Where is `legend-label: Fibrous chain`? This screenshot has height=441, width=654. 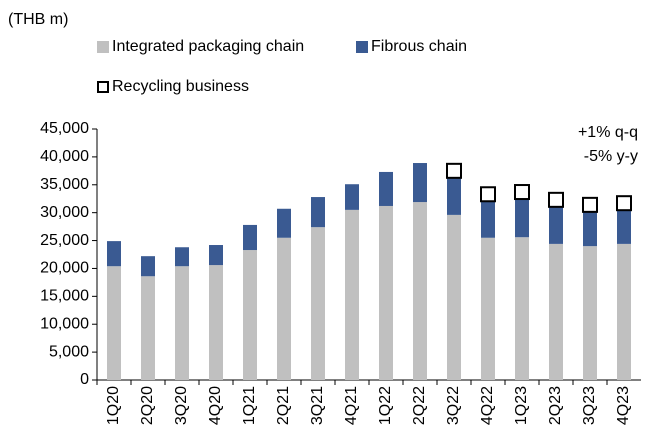 legend-label: Fibrous chain is located at coordinates (419, 46).